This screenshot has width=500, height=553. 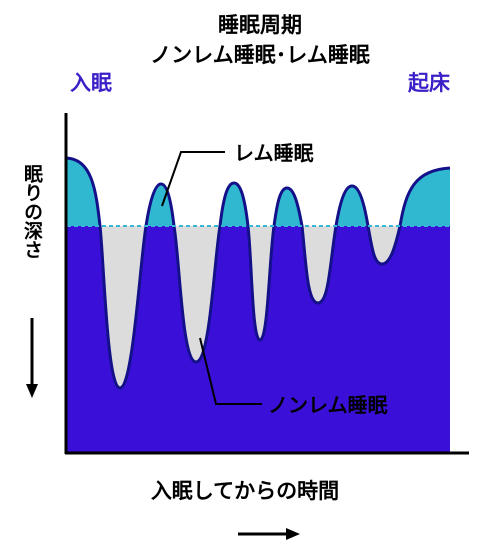 I want to click on wake-up-label: 起床, so click(x=428, y=83).